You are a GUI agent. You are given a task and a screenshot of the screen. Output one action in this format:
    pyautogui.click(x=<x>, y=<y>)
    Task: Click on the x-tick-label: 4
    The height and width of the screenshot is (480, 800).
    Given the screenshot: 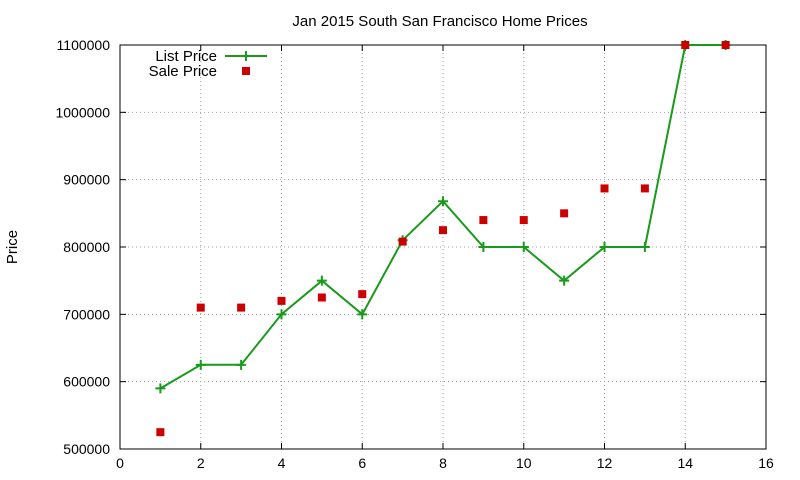 What is the action you would take?
    pyautogui.click(x=282, y=463)
    